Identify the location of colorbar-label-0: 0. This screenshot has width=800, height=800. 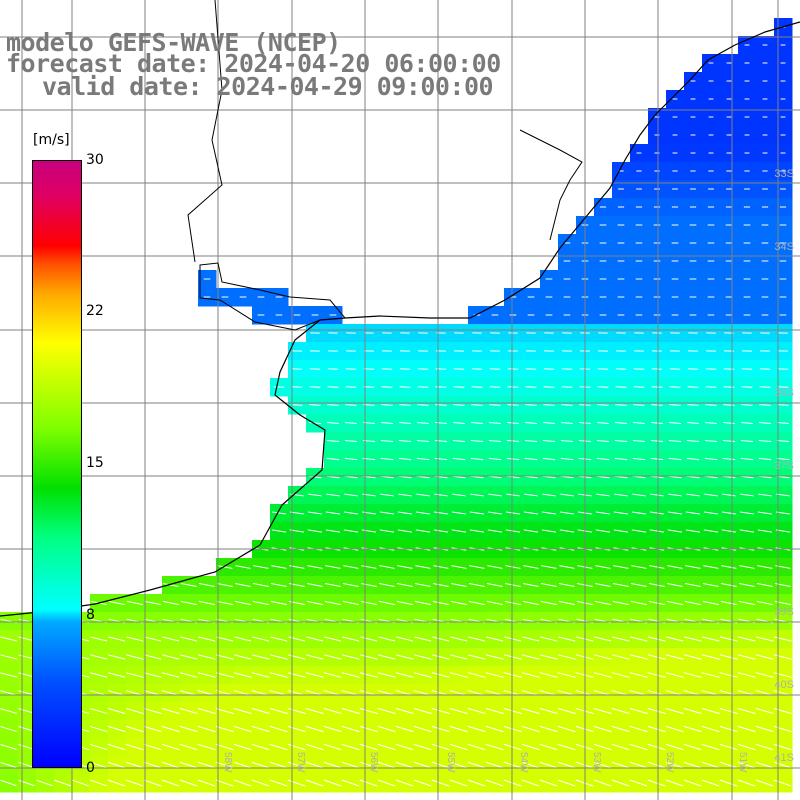
(90, 768).